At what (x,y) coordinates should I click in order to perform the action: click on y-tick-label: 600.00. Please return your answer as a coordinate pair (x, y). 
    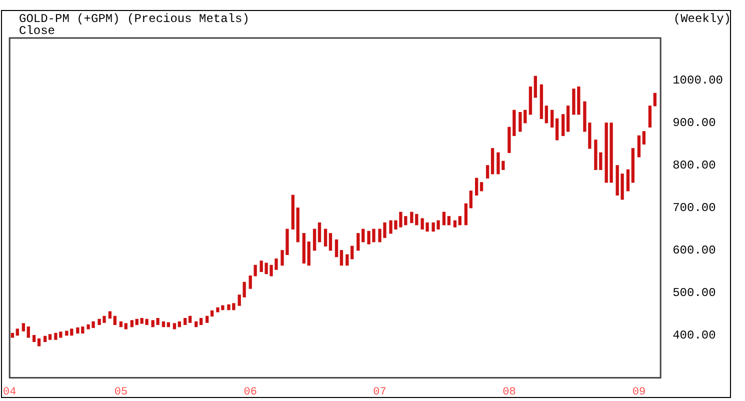
    Looking at the image, I should click on (694, 251).